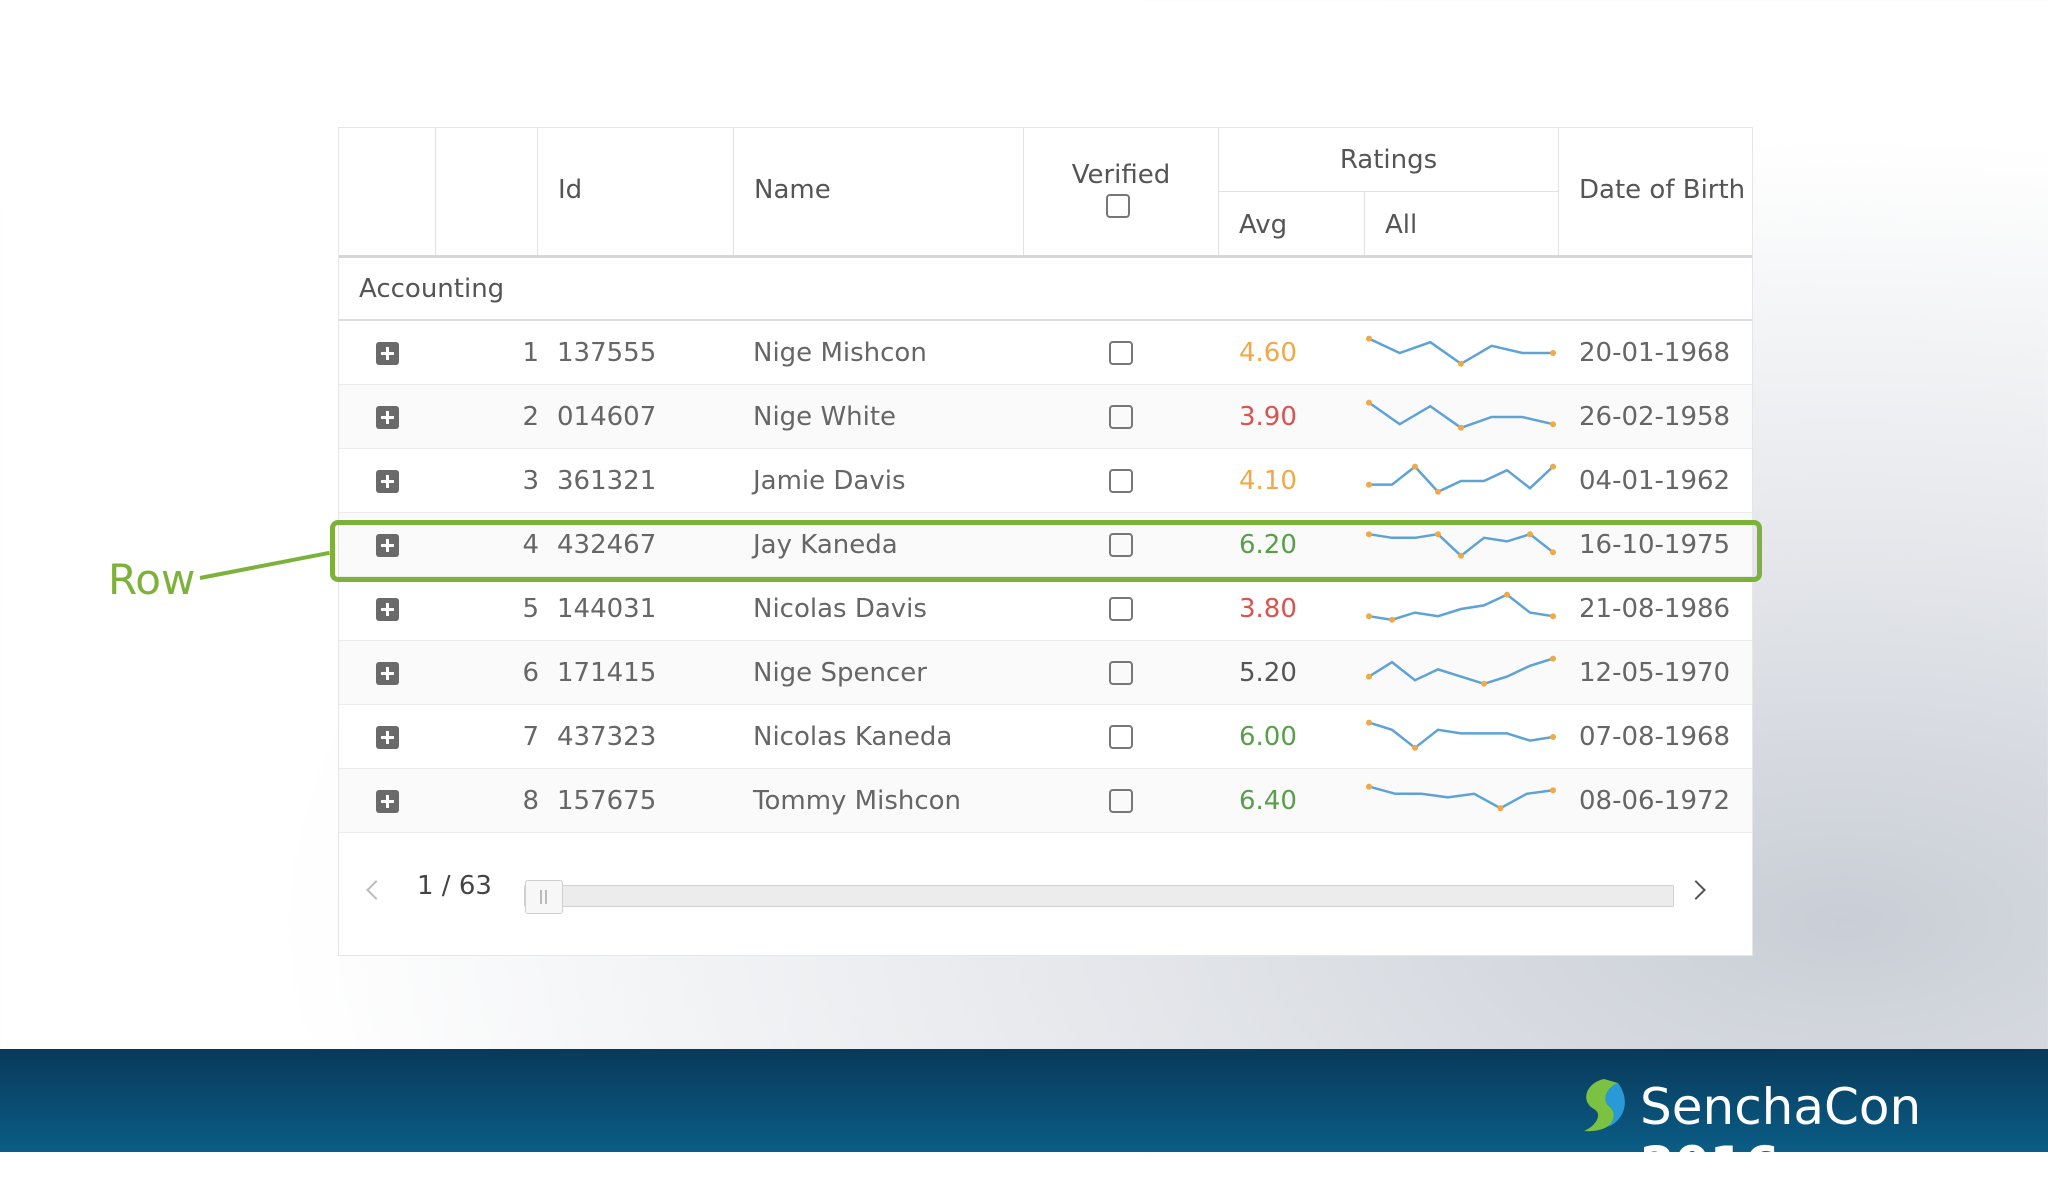 This screenshot has height=1194, width=2048. Describe the element at coordinates (1655, 191) in the screenshot. I see `dob-column-header: Date of Birth` at that location.